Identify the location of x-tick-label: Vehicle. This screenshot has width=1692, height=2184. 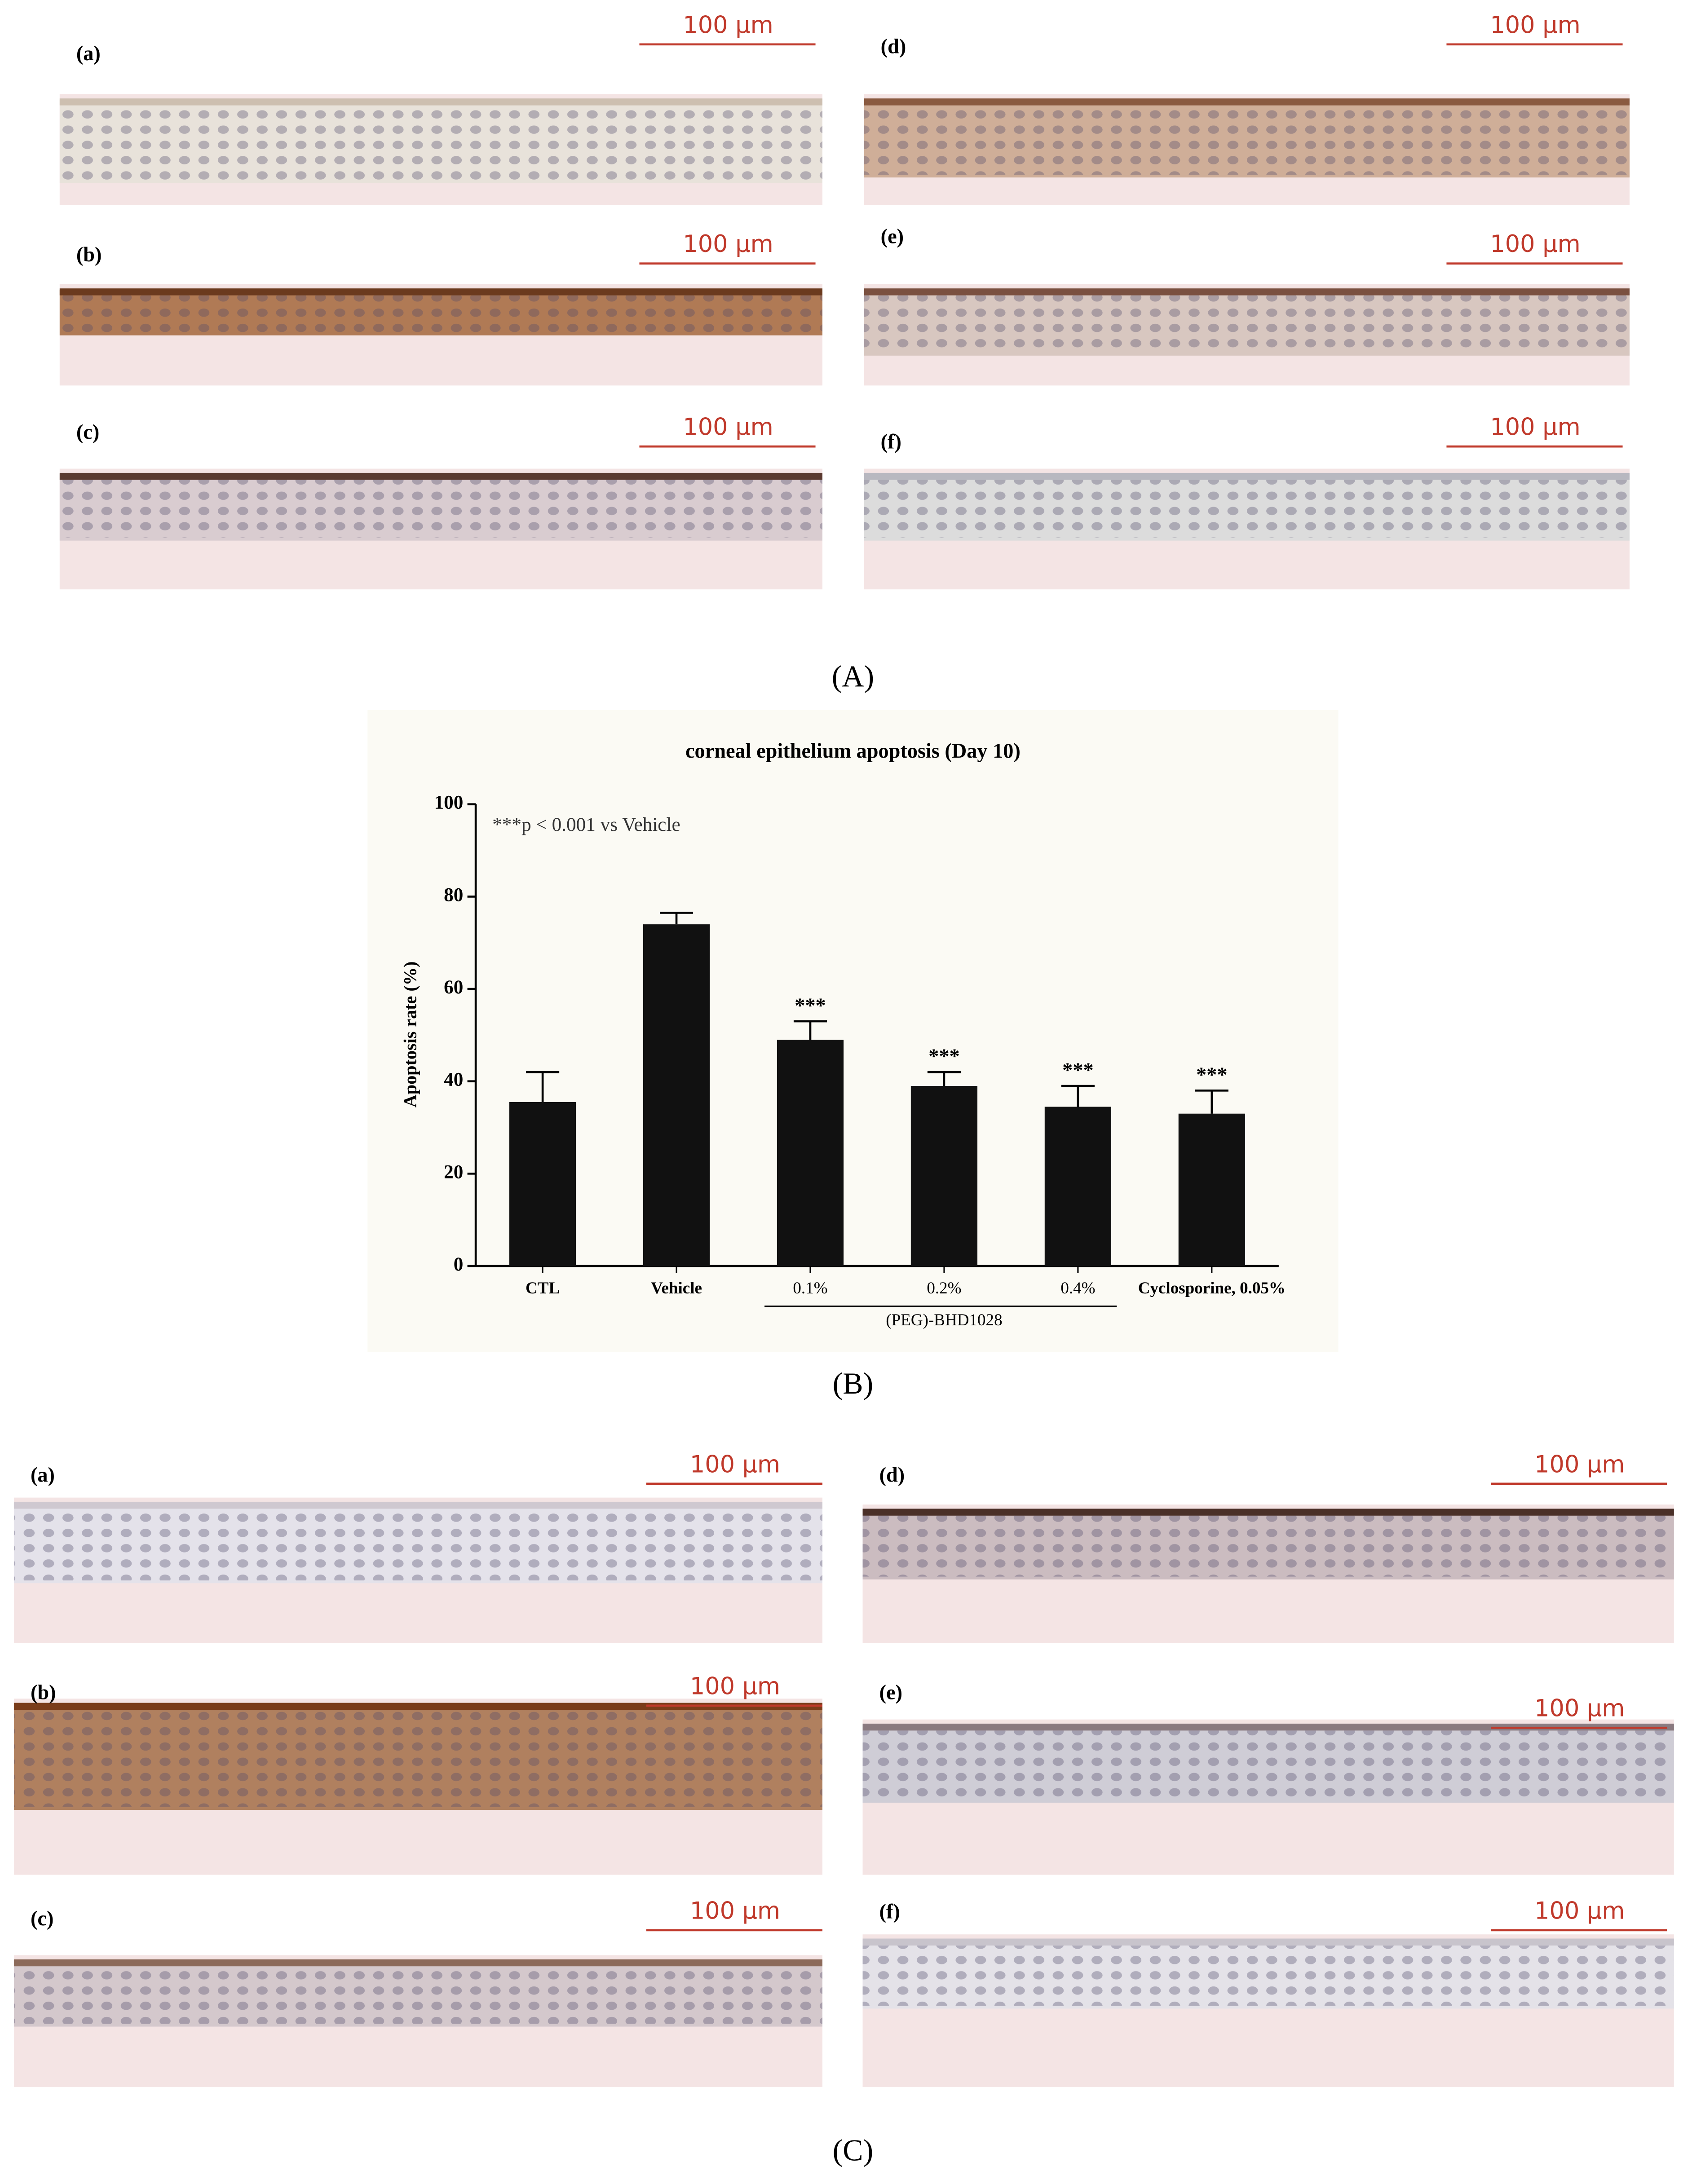
(677, 1288).